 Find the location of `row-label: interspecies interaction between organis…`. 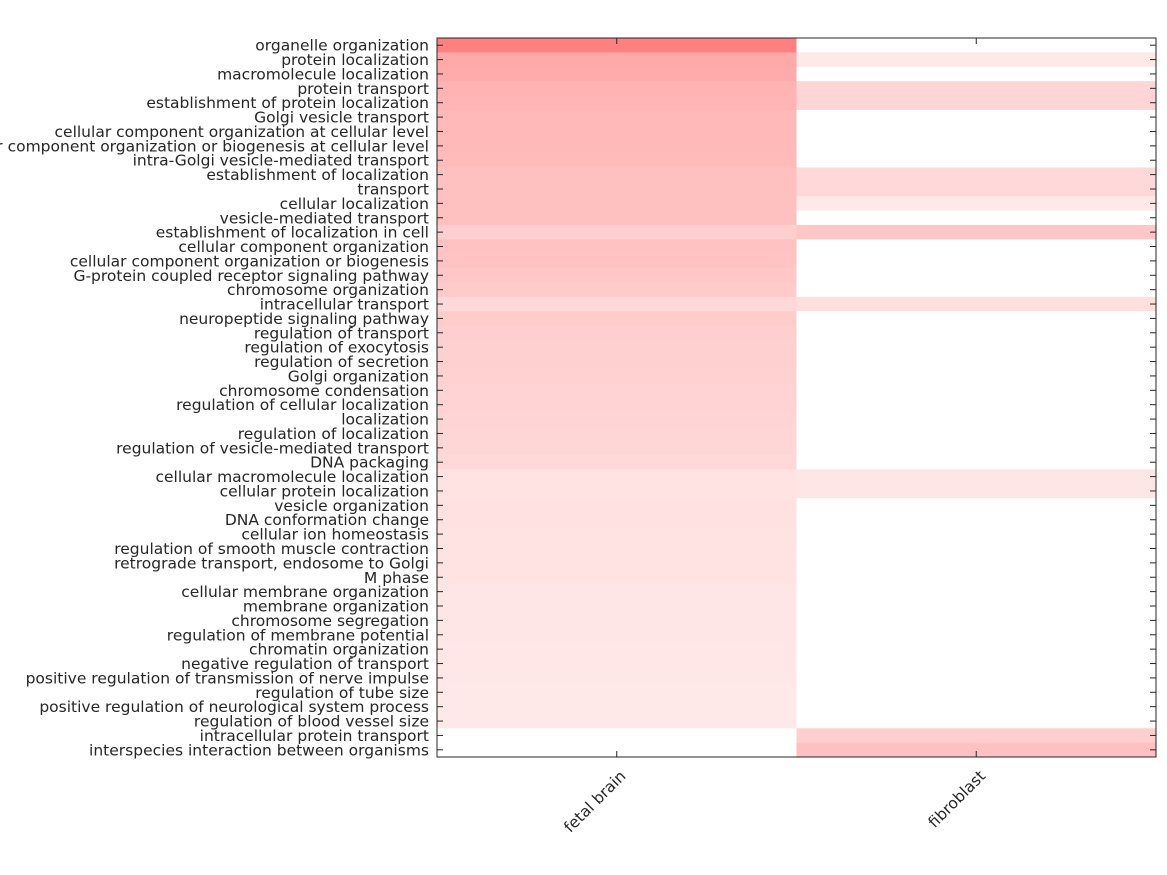

row-label: interspecies interaction between organis… is located at coordinates (259, 750).